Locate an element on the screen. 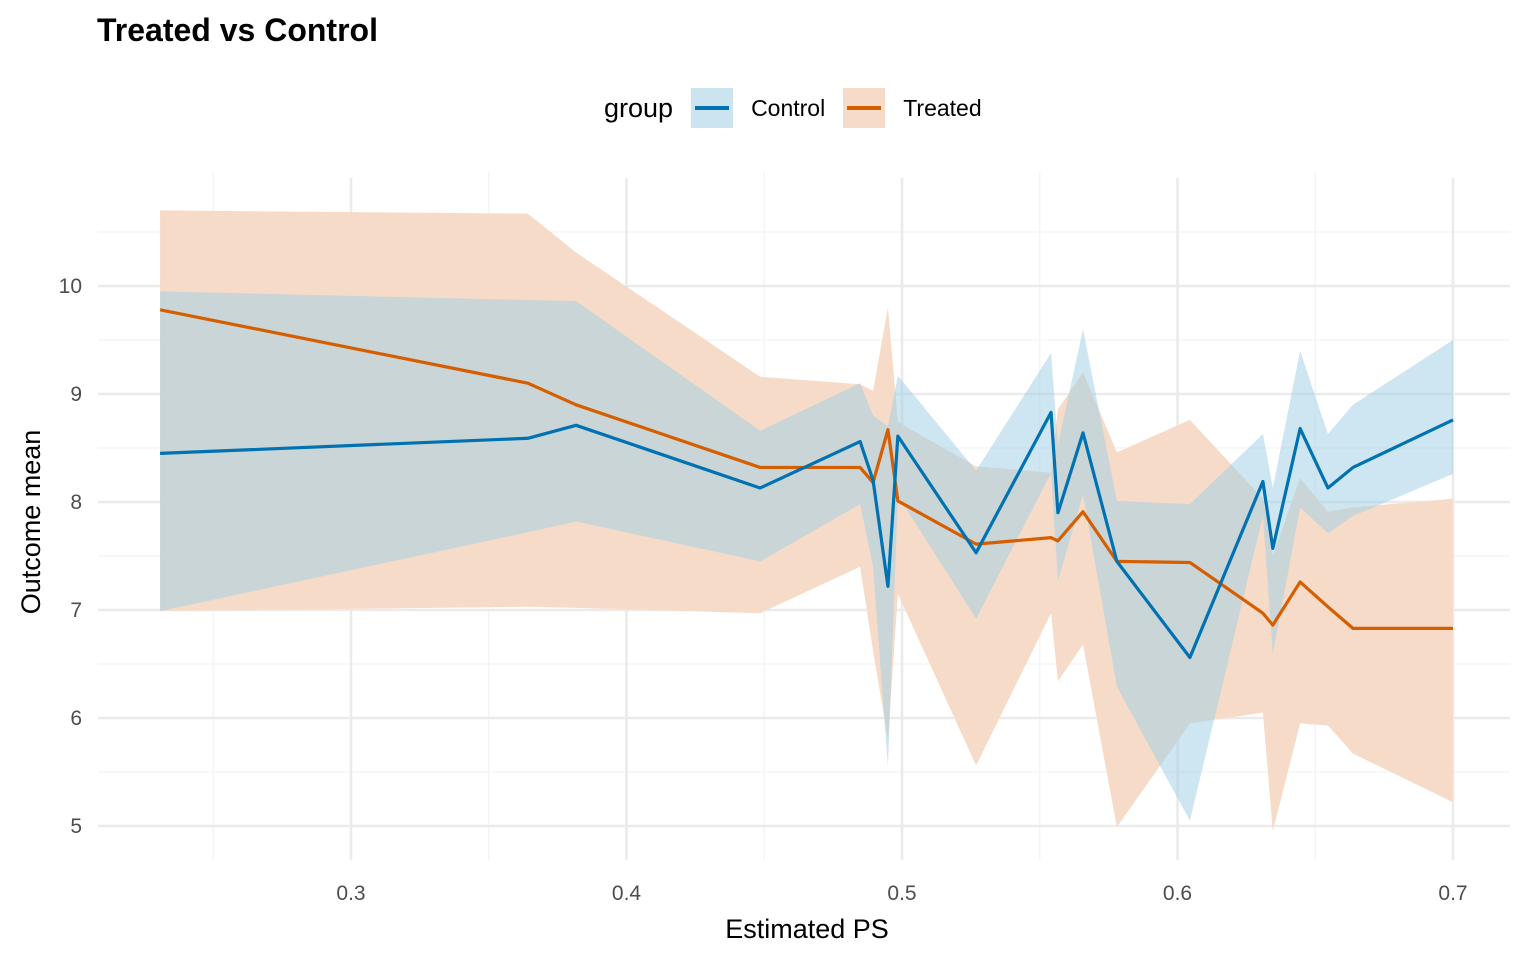  x-axis-label: Estimated PS is located at coordinates (807, 929).